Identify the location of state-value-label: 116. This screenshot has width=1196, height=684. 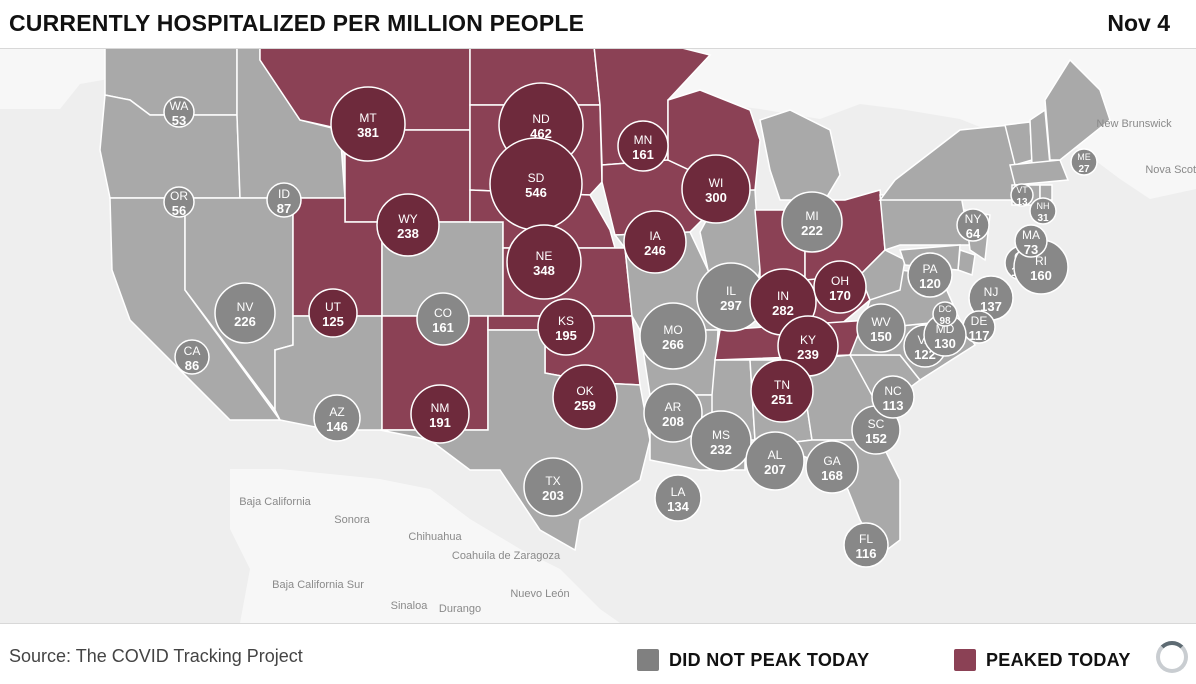
(866, 553).